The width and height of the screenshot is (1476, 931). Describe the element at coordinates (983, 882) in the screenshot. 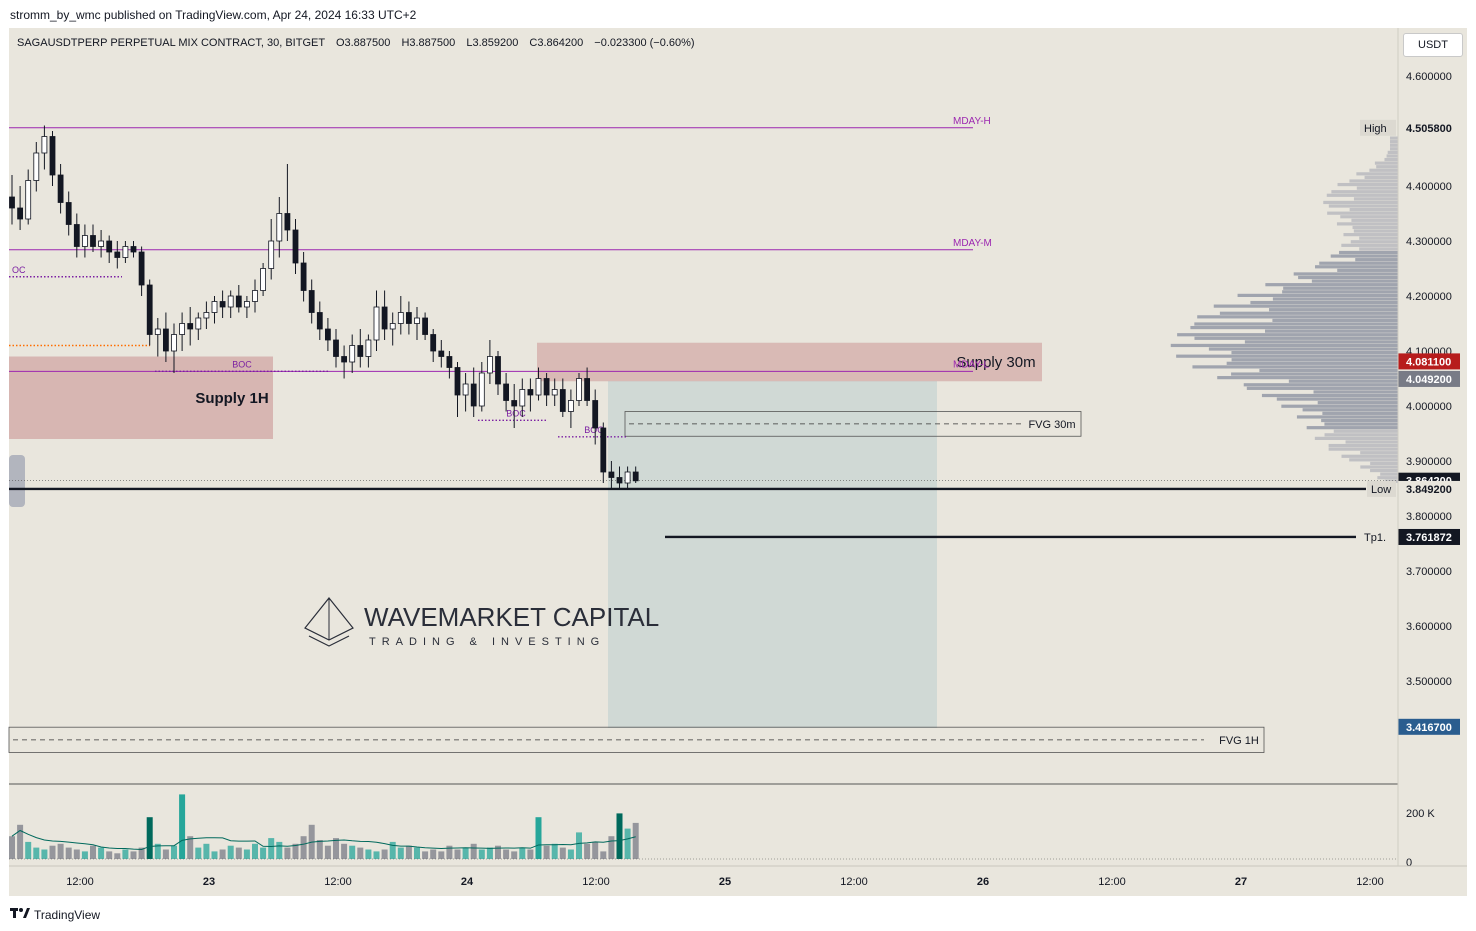

I see `time-tick: 26` at that location.